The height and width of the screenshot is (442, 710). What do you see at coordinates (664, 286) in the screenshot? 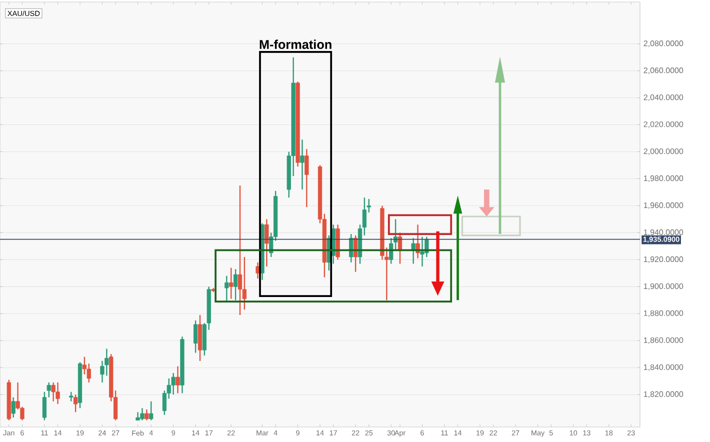
I see `y-tick-label: 1,900.0000` at bounding box center [664, 286].